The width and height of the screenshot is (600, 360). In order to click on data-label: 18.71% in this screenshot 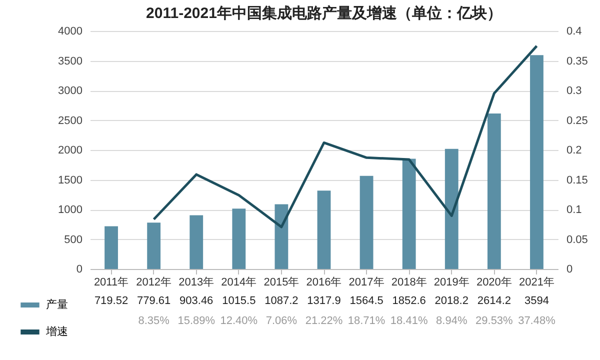, I will do `click(367, 321)`.